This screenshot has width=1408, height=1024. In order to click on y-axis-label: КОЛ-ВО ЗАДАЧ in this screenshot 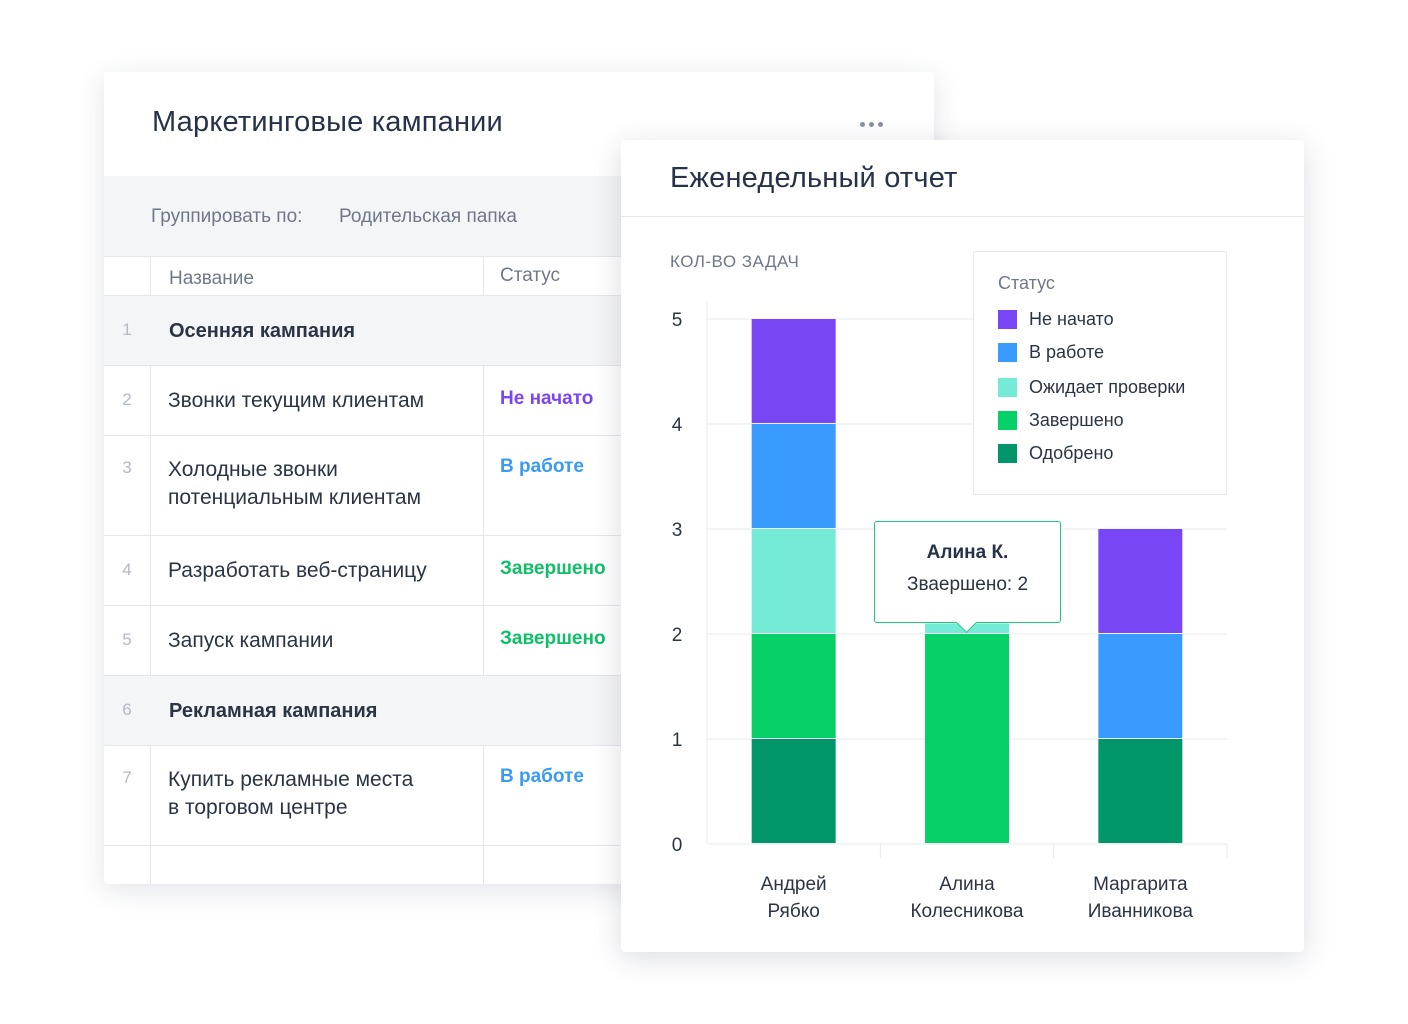, I will do `click(735, 261)`.